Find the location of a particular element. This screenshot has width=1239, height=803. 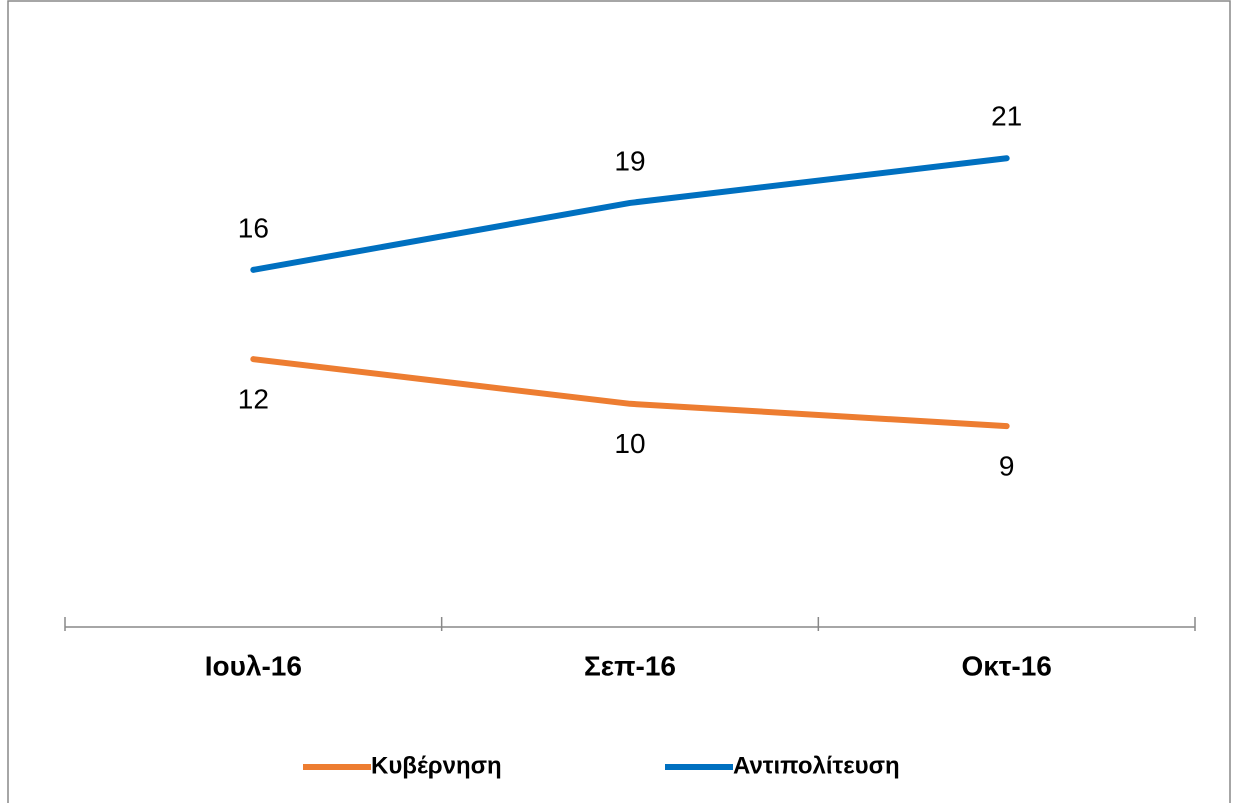

data-label: 12 is located at coordinates (253, 399).